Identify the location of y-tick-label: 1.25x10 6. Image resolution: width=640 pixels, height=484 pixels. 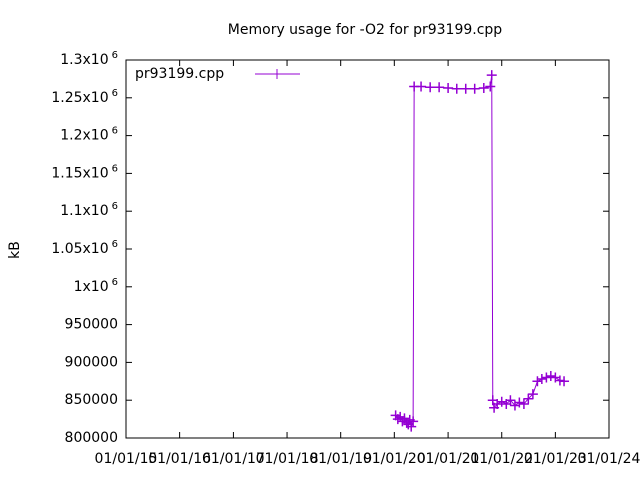
(84, 97).